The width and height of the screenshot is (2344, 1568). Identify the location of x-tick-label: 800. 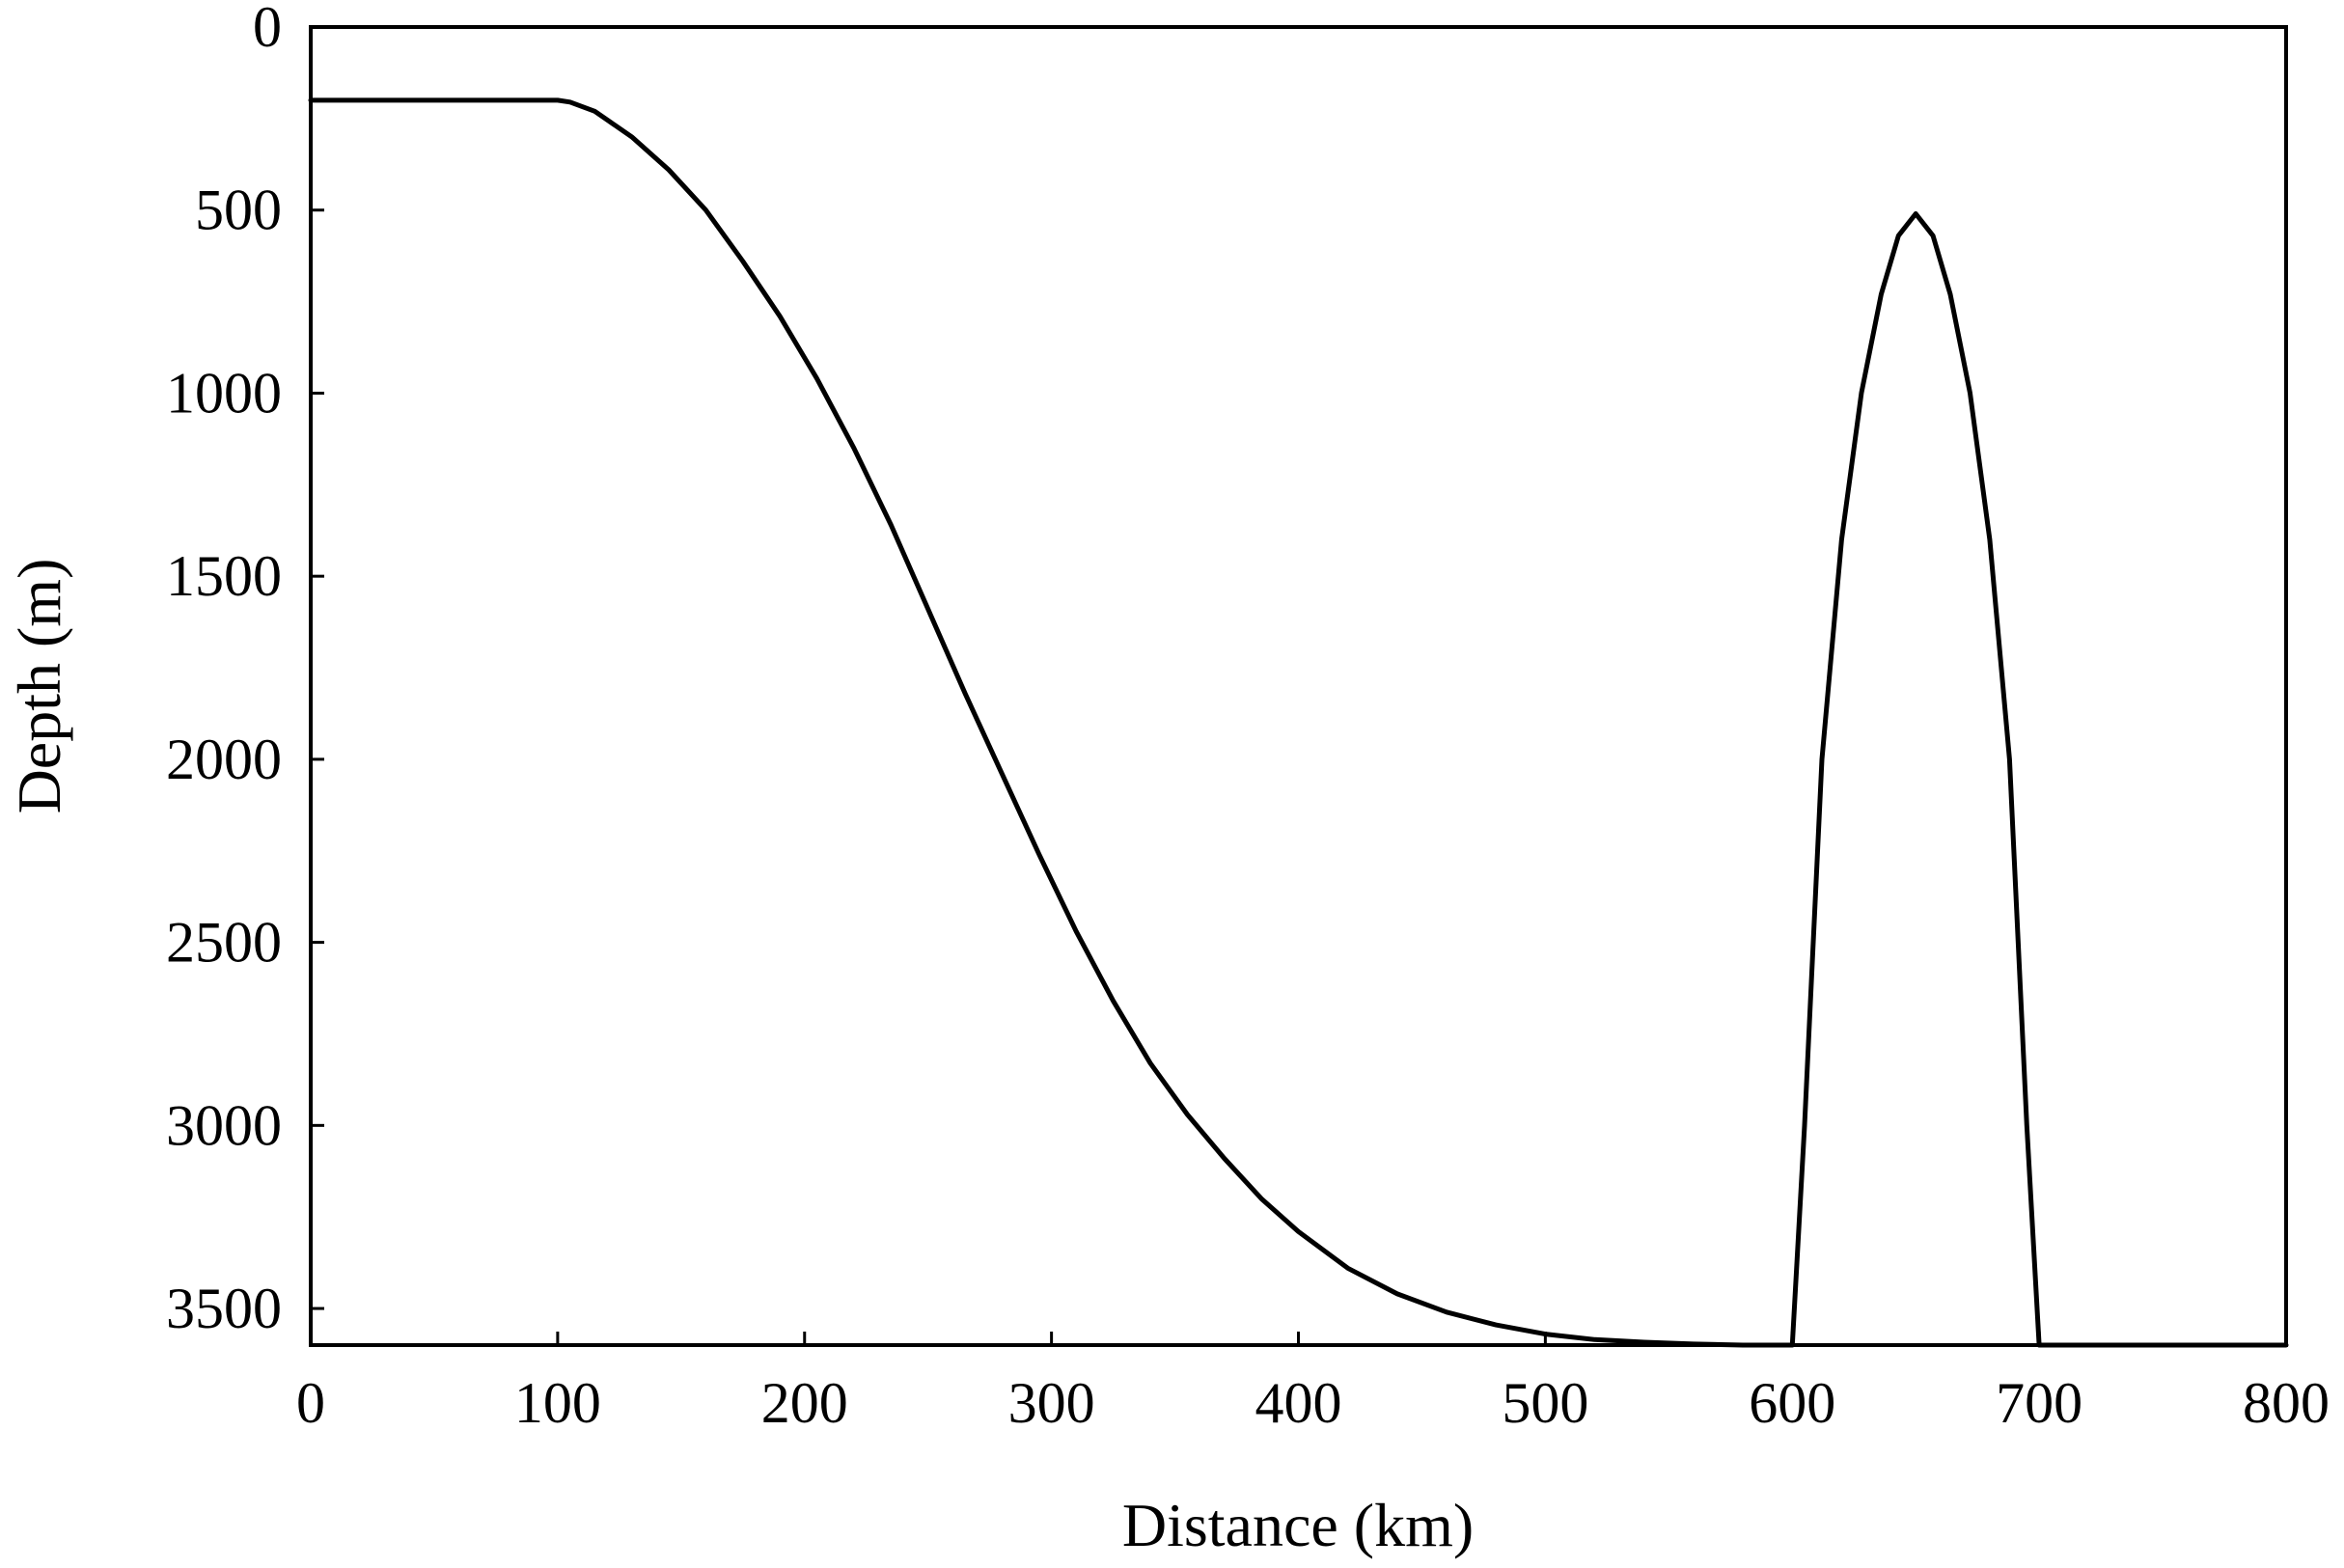
(2286, 1403).